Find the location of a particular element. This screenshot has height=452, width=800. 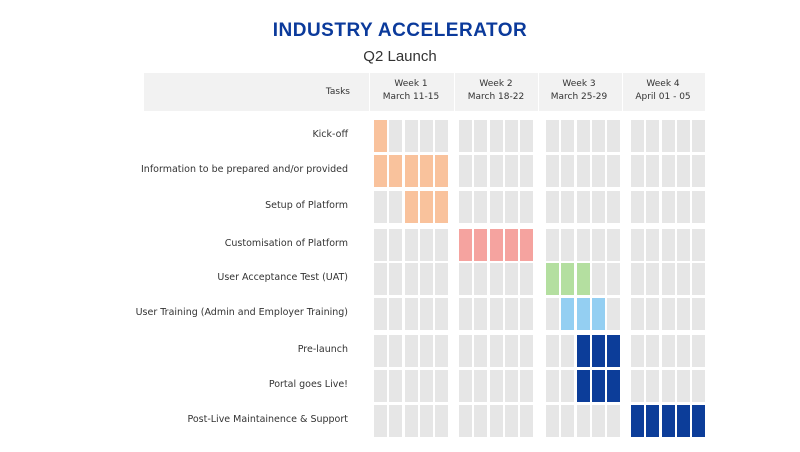

week-label: Week 1 is located at coordinates (411, 84).